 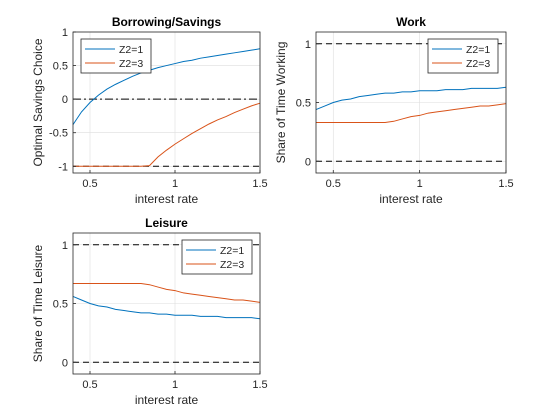 What do you see at coordinates (58, 134) in the screenshot?
I see `chart-1-ytick-label-1: -0.5` at bounding box center [58, 134].